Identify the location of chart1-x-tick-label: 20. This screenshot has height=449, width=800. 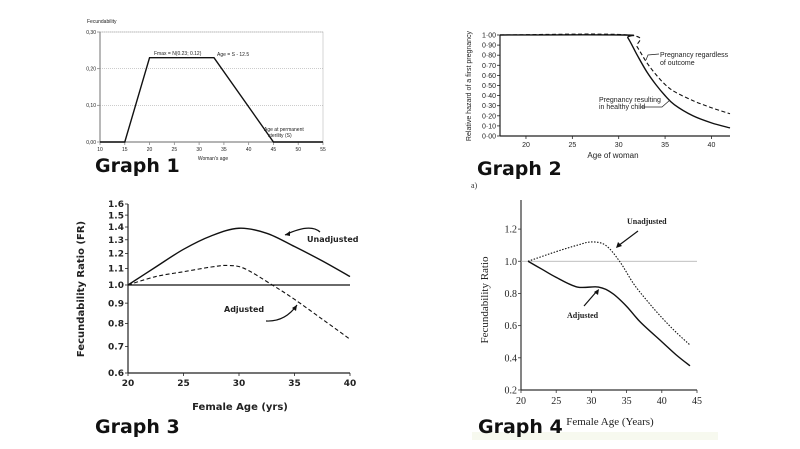
(150, 150).